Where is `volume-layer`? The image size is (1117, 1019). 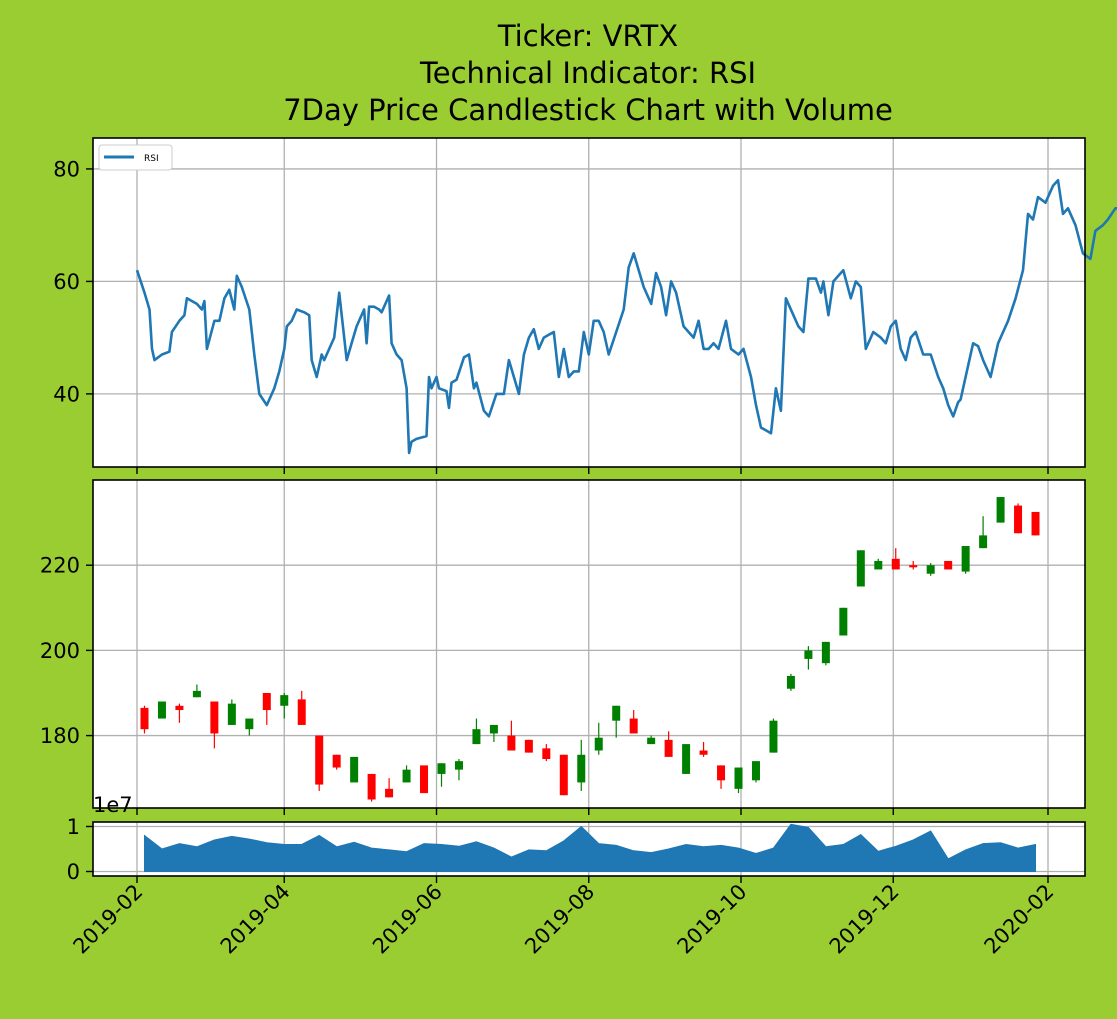
volume-layer is located at coordinates (590, 847).